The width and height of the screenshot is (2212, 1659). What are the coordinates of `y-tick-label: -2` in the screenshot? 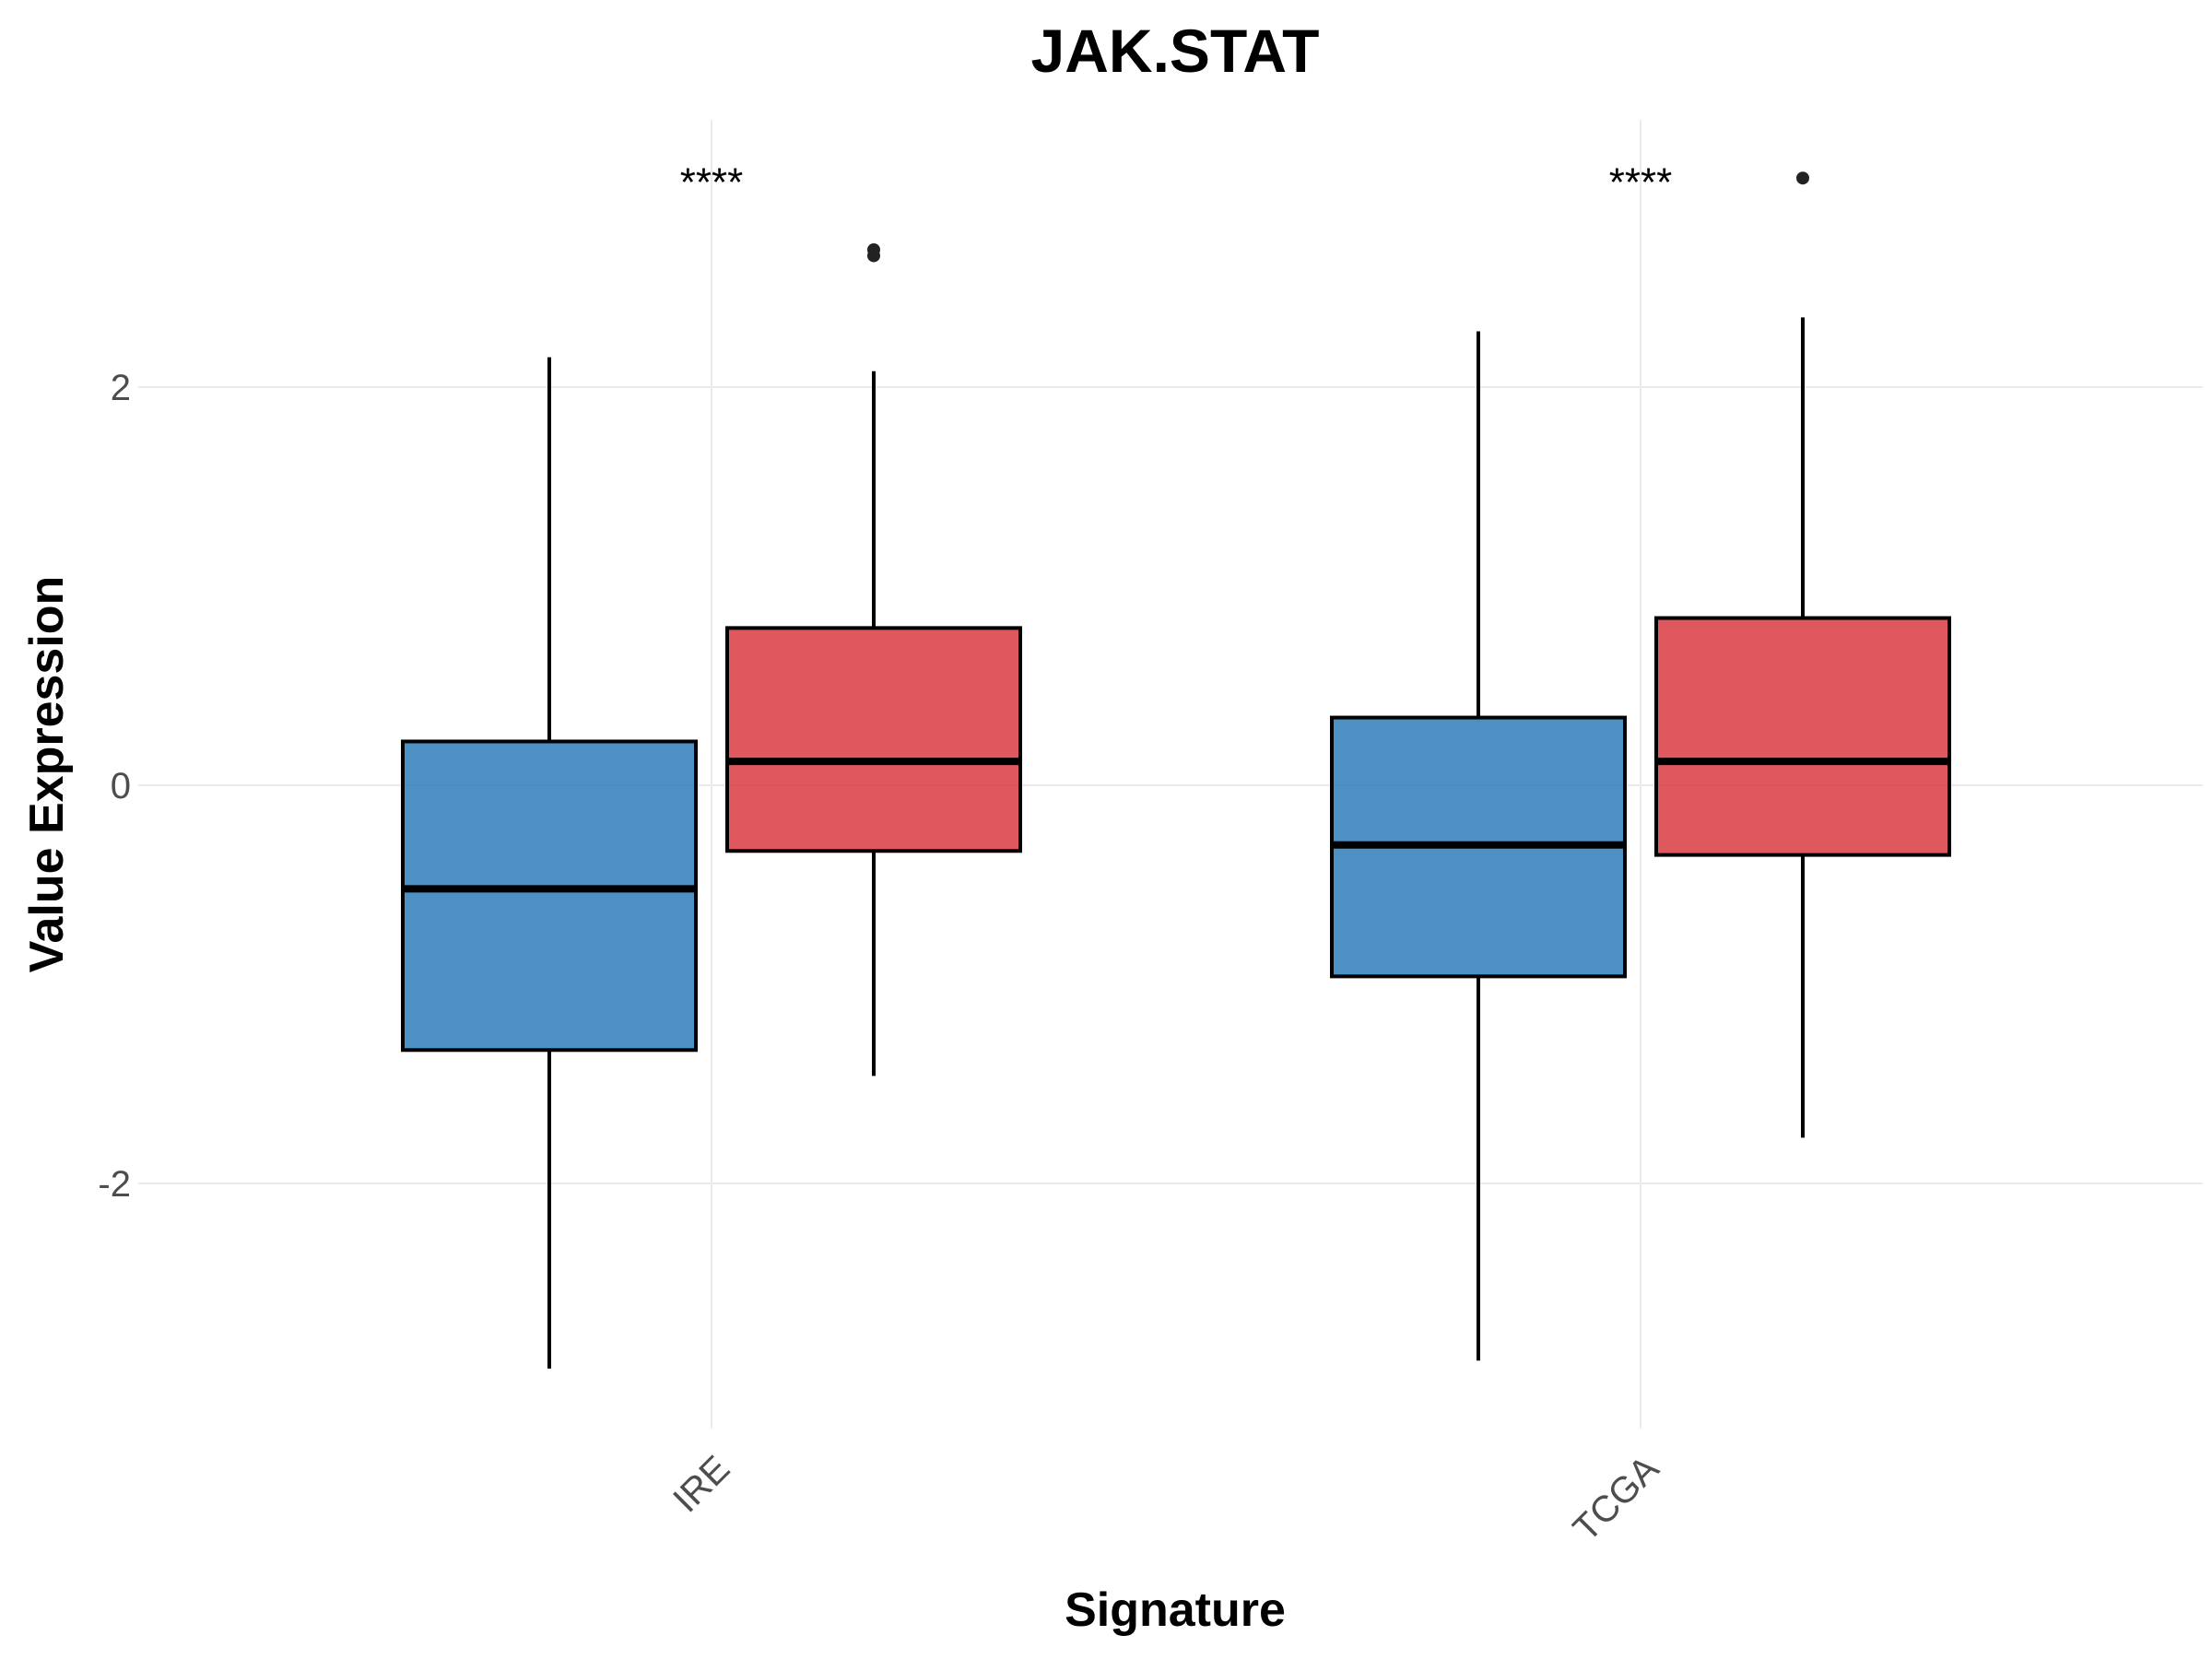 It's located at (114, 1184).